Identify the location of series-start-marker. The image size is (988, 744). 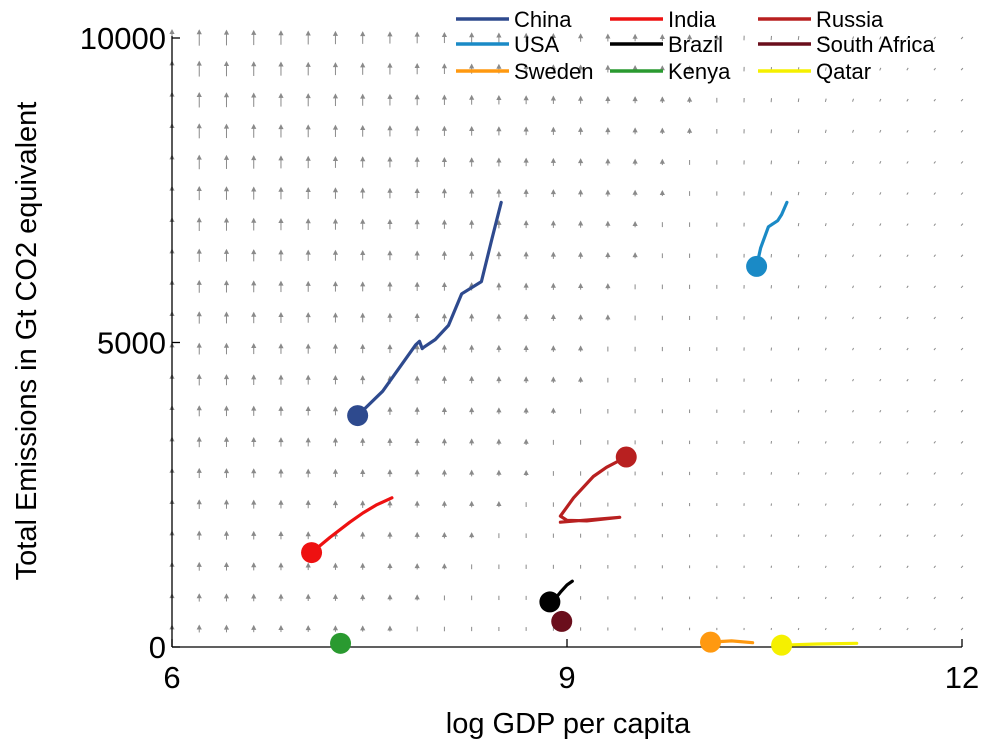
(626, 457).